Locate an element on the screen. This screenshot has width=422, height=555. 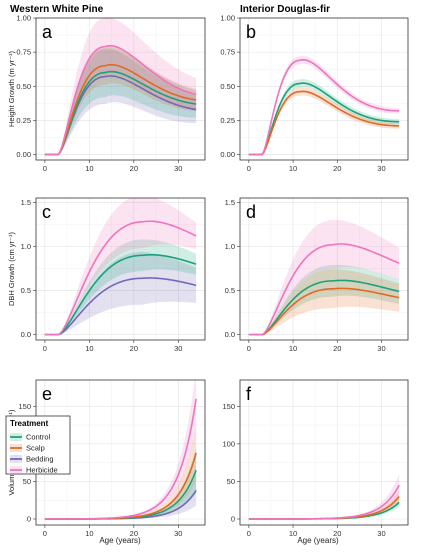
legend-box is located at coordinates (38, 445).